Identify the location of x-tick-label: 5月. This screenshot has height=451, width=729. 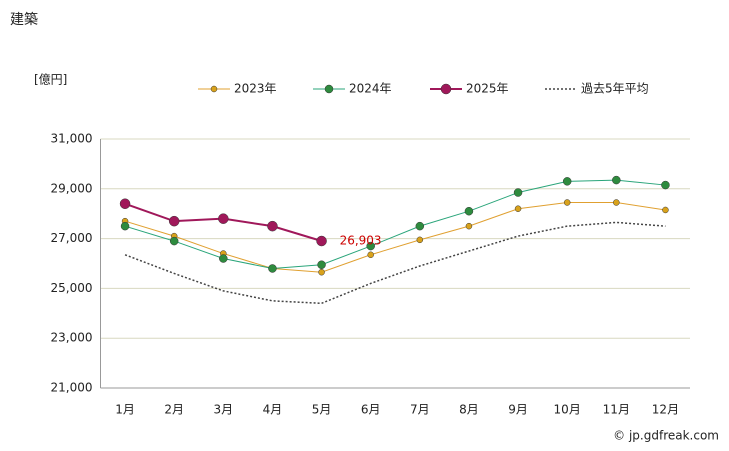
(322, 410).